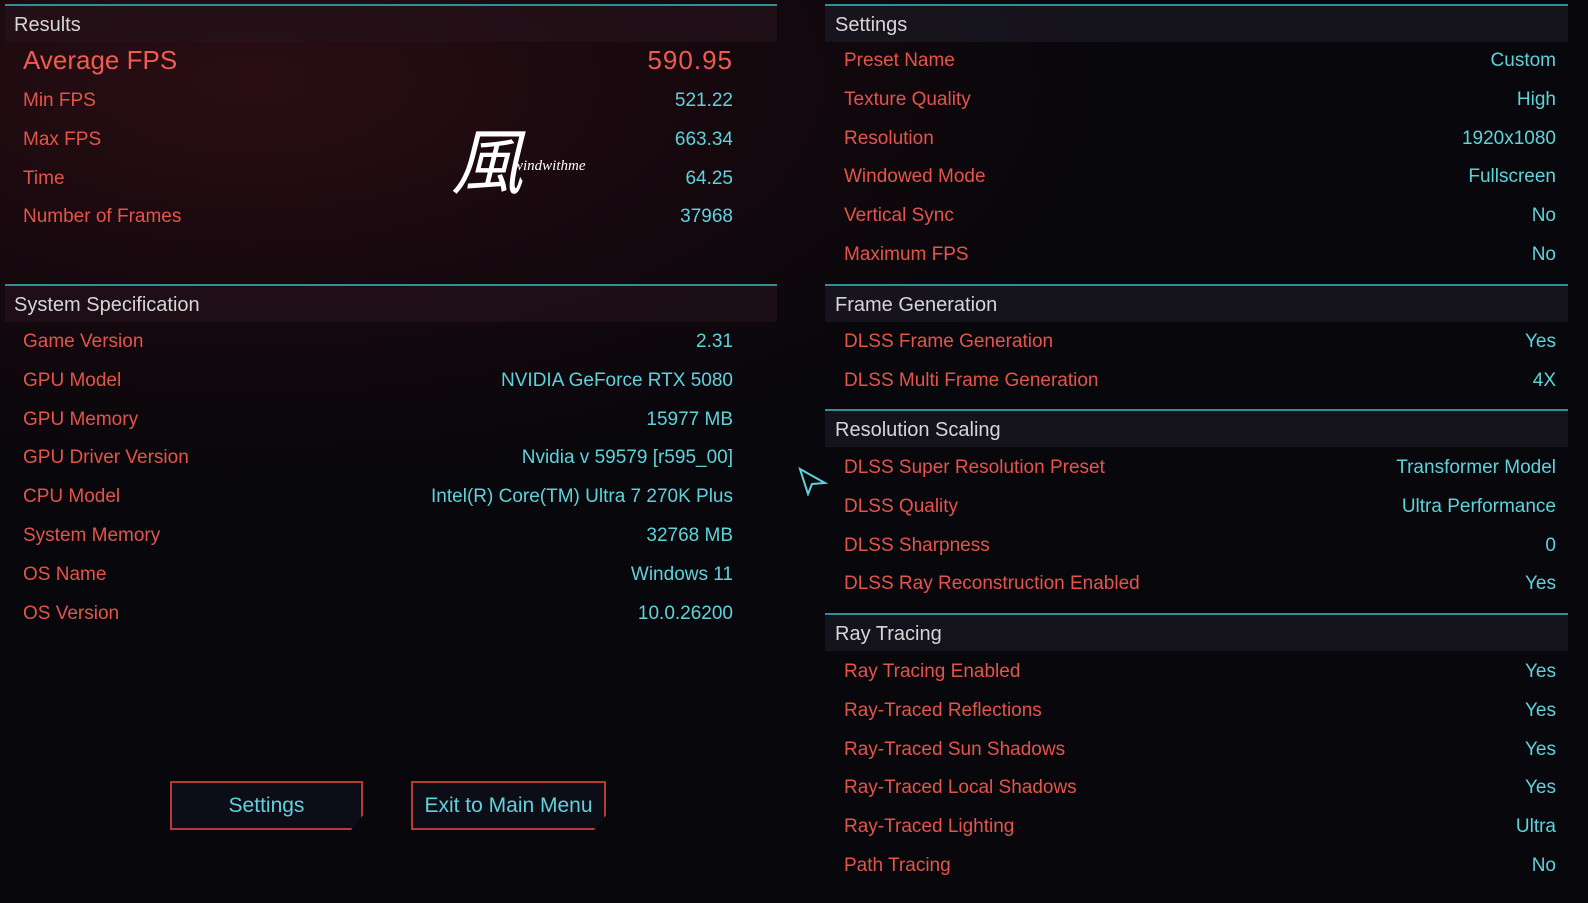 Image resolution: width=1588 pixels, height=903 pixels. I want to click on ray-tracing-enabled-row: Ray Tracing Enabled Yes, so click(1200, 672).